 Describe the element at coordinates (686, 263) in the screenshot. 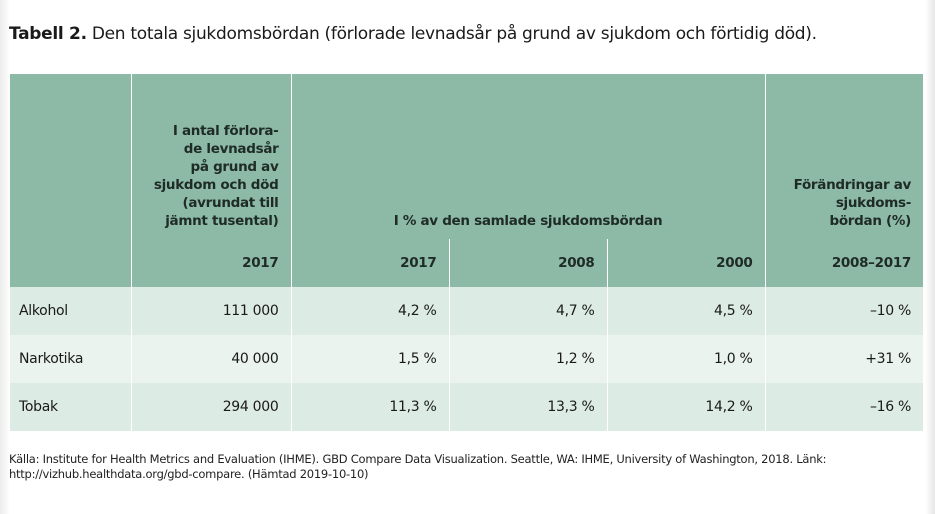

I see `header-year-2000: 2000` at that location.